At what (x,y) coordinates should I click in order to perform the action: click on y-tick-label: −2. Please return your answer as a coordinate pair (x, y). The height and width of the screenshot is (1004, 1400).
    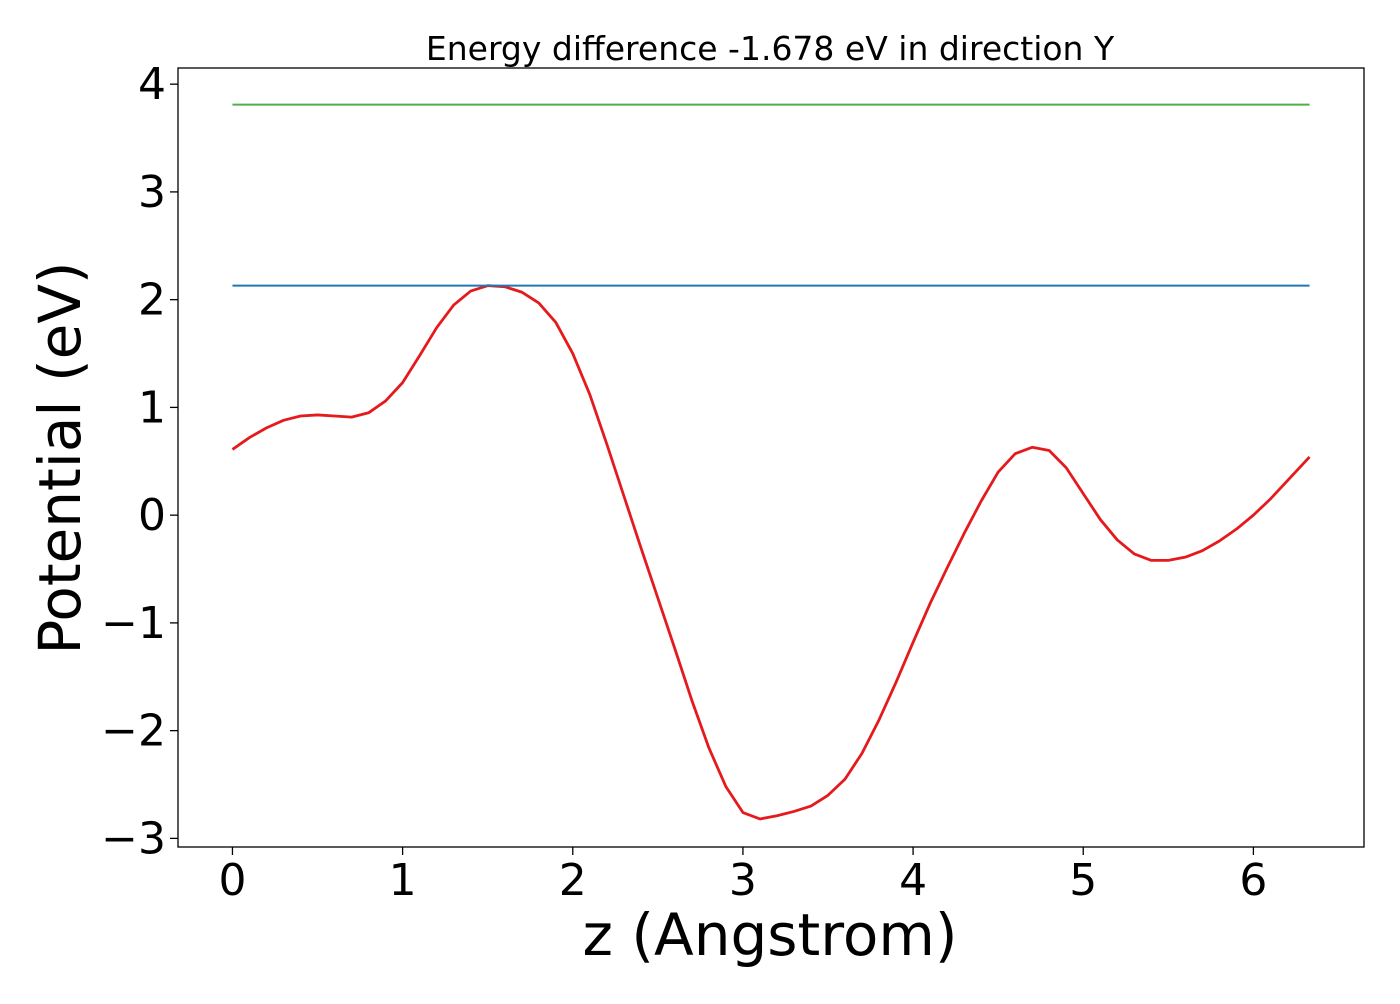
    Looking at the image, I should click on (133, 731).